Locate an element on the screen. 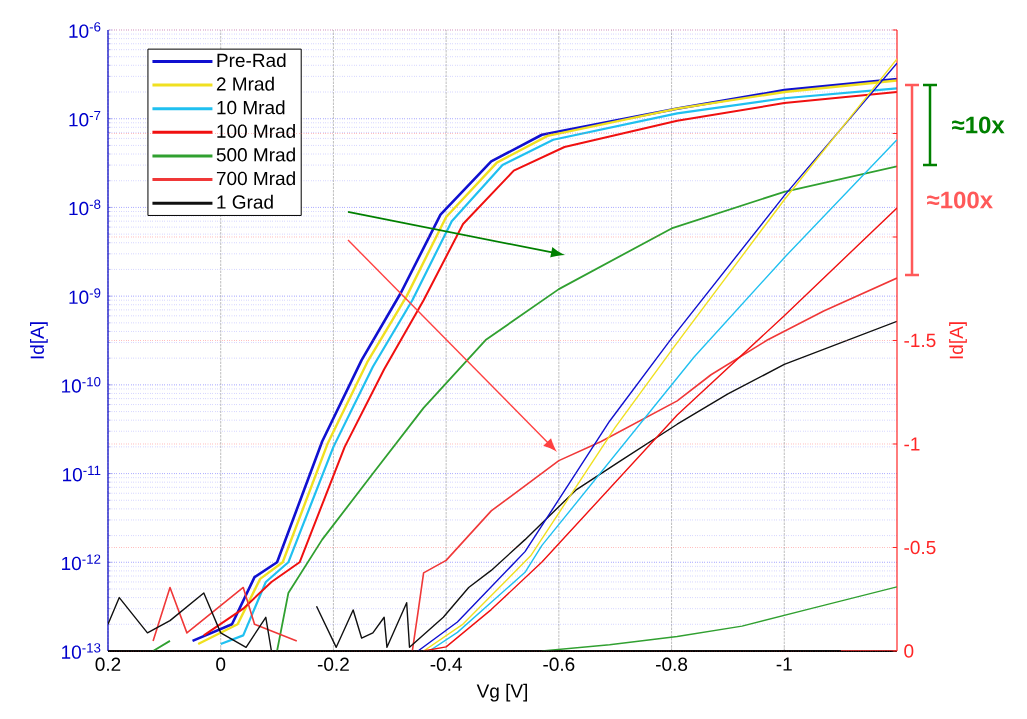 The height and width of the screenshot is (719, 1027). y2-tick-label: -1.5 is located at coordinates (920, 340).